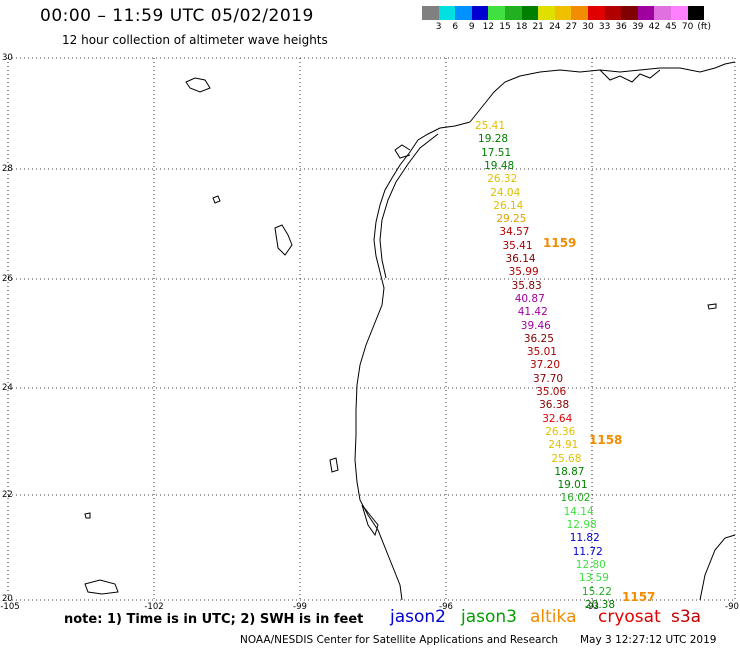 The image size is (740, 650). Describe the element at coordinates (602, 92) in the screenshot. I see `coastline-east` at that location.